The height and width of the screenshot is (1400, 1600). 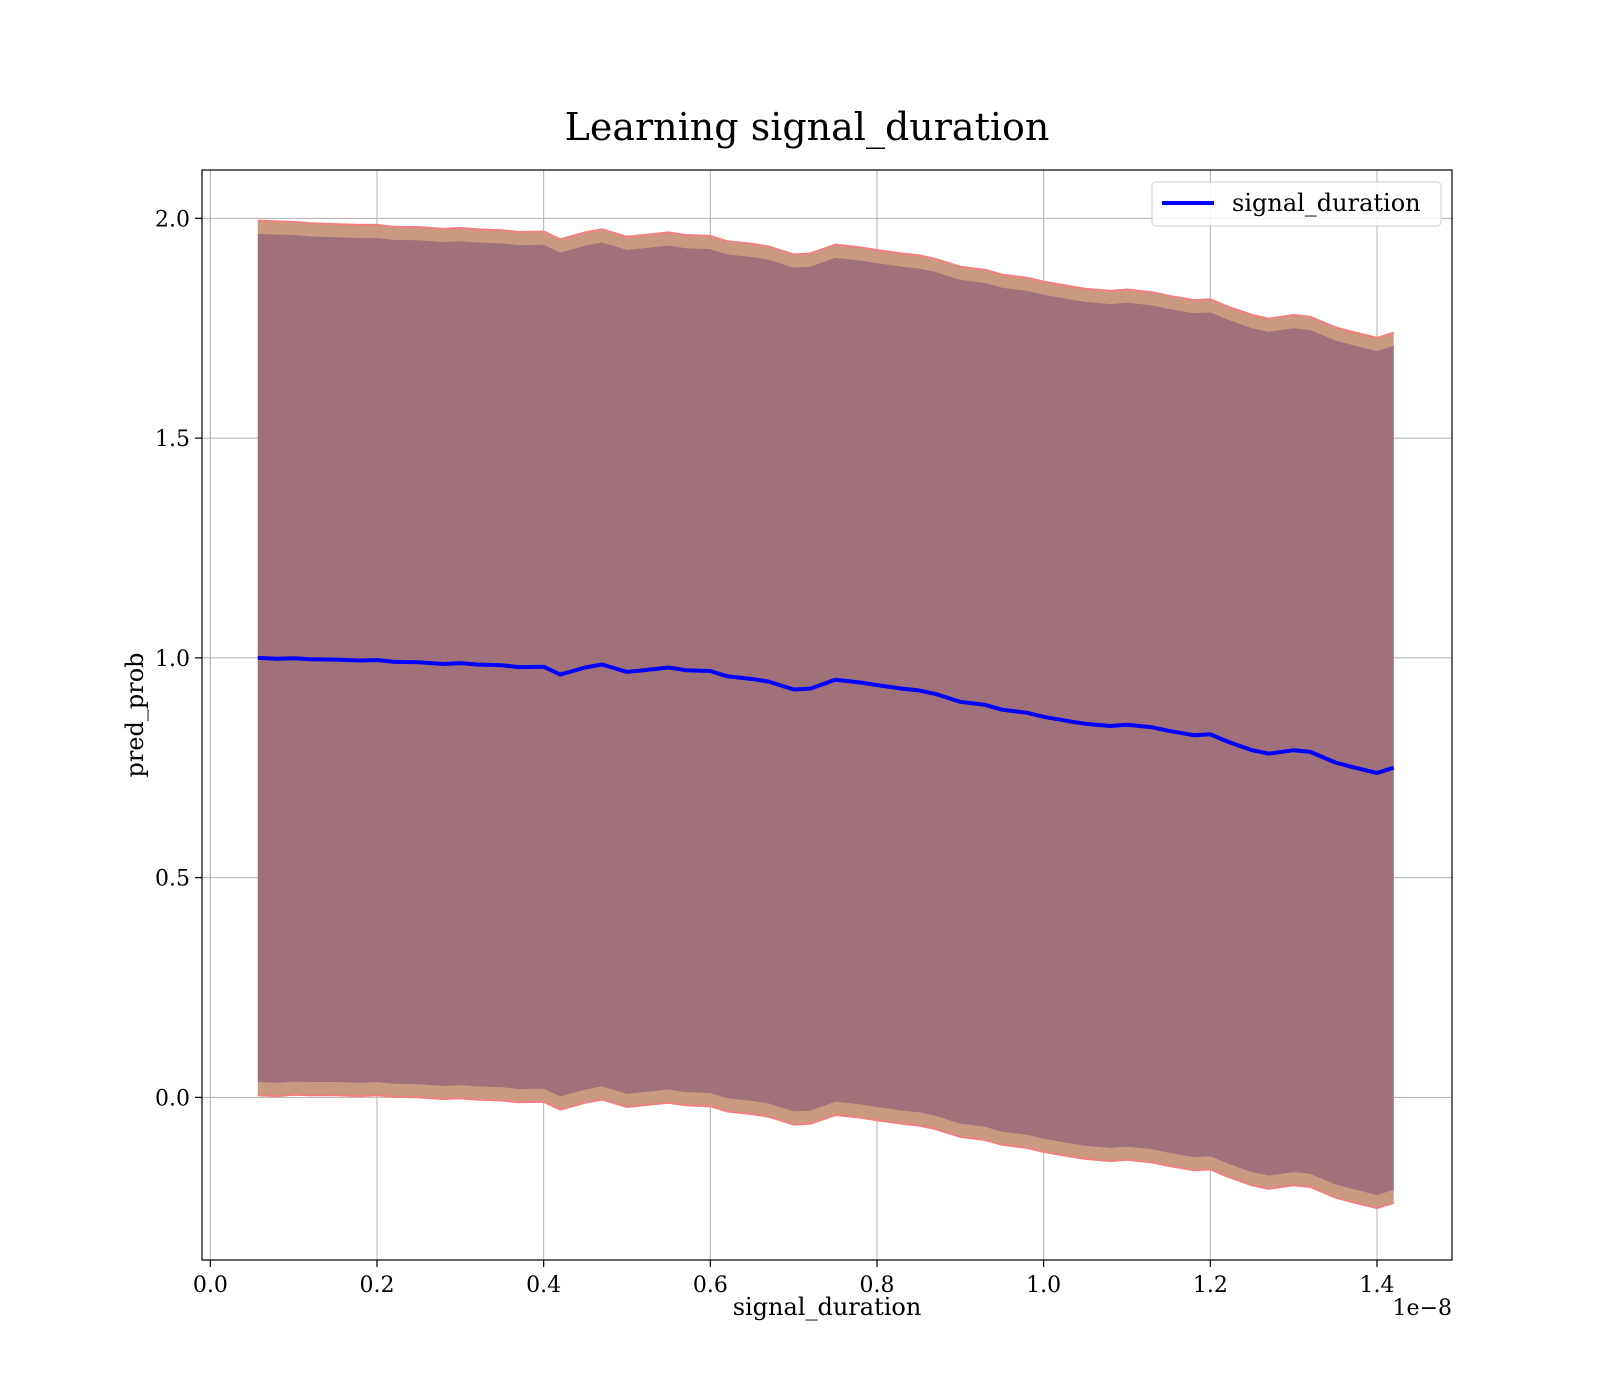 What do you see at coordinates (1422, 1308) in the screenshot?
I see `x-offset-label: 1e−8` at bounding box center [1422, 1308].